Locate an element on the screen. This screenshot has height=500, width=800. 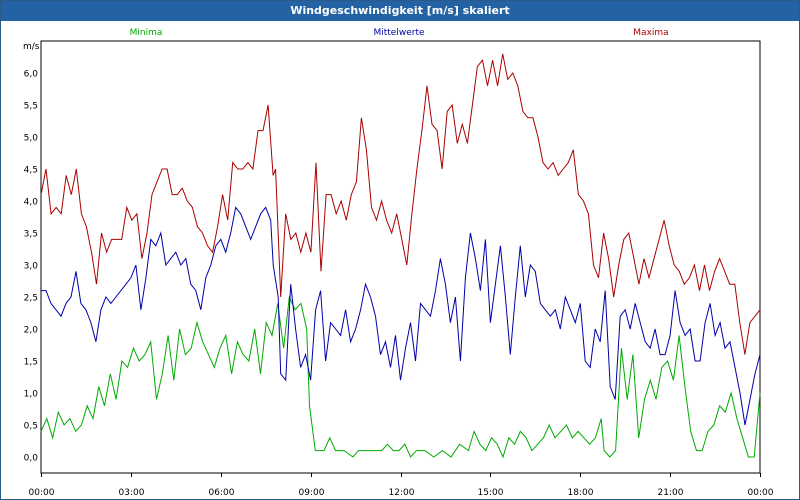
legend-mittelwerte: Mittelwerte is located at coordinates (398, 33).